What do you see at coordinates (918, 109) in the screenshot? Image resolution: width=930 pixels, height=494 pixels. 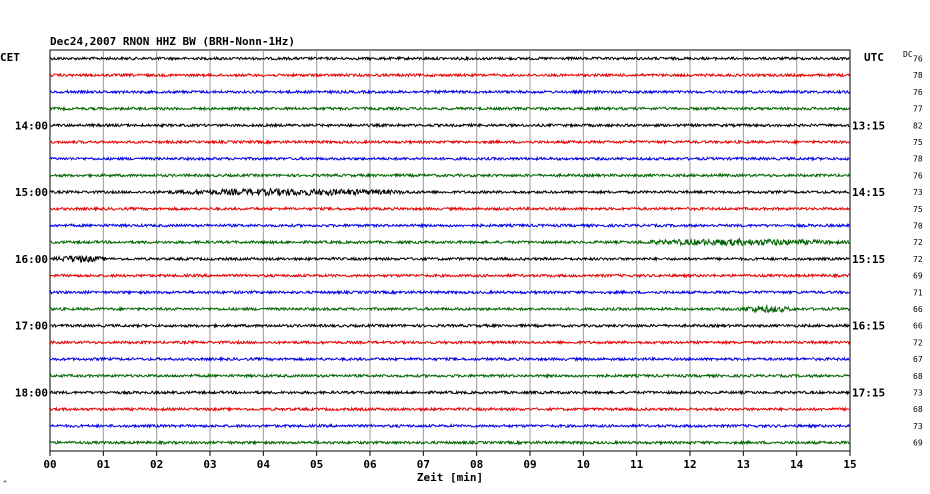 I see `dc-value: 77` at bounding box center [918, 109].